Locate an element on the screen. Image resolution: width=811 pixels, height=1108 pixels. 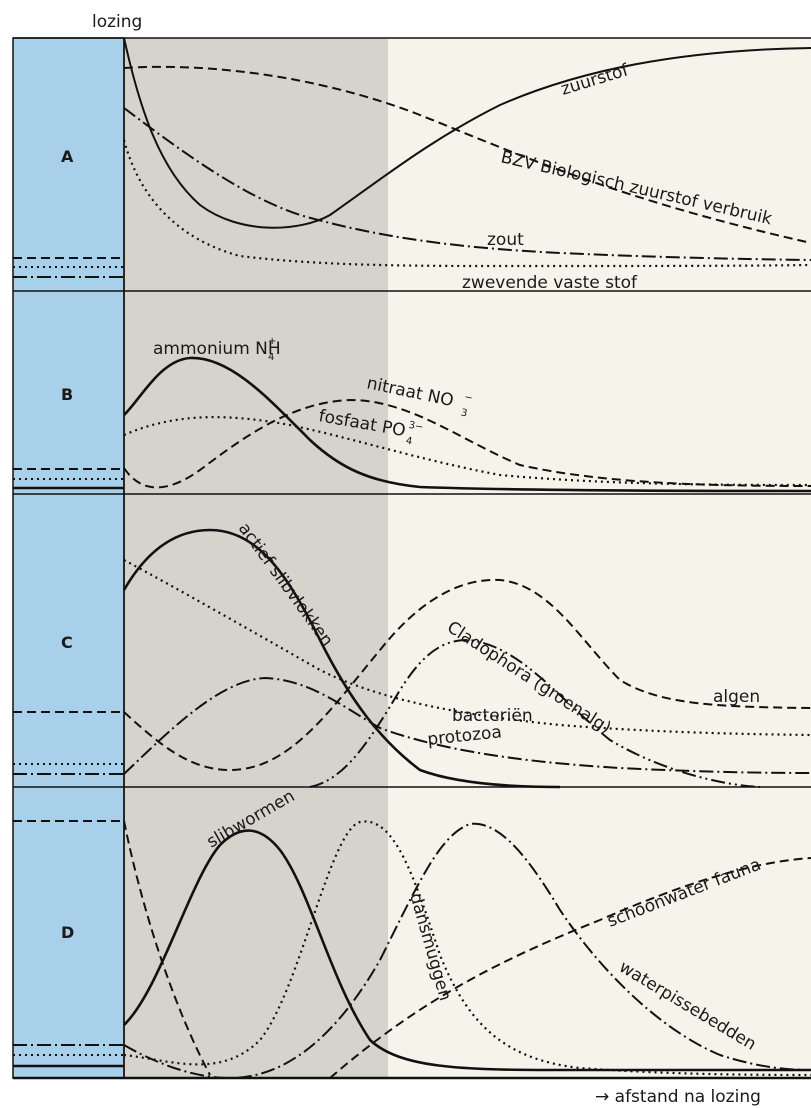
axis-label: → afstand na lozing is located at coordinates (678, 1097).